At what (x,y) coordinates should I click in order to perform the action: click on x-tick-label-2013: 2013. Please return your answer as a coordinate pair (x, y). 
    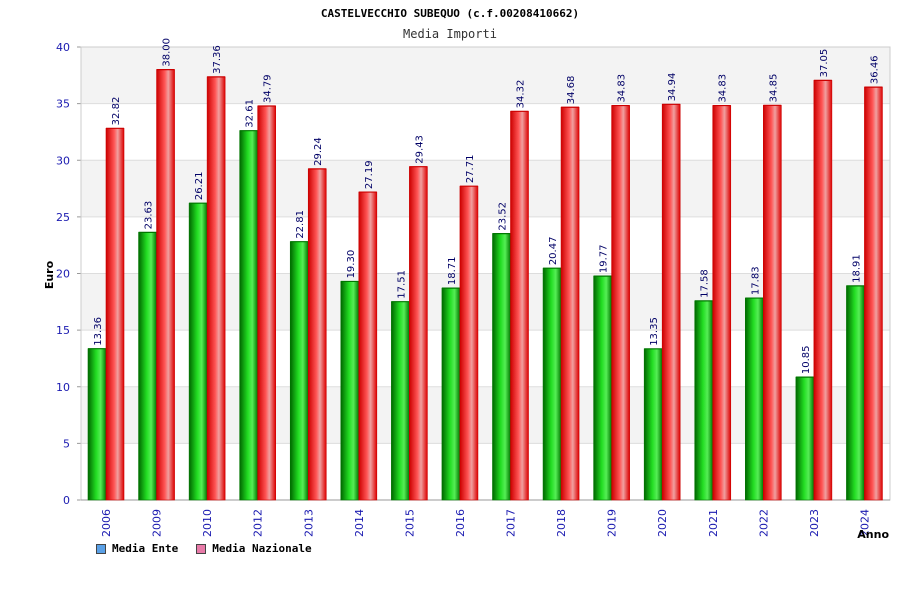
    Looking at the image, I should click on (308, 523).